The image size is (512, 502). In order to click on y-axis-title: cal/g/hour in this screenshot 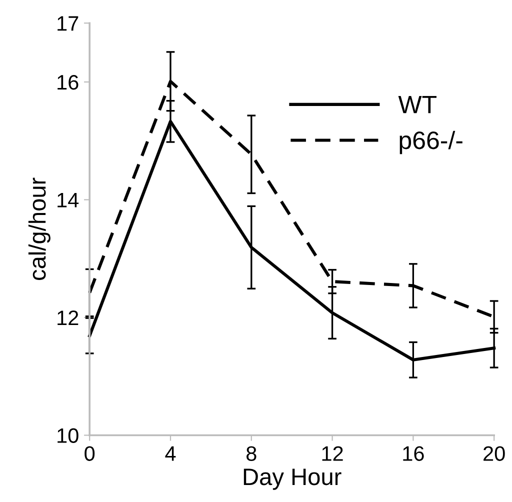, I will do `click(39, 229)`.